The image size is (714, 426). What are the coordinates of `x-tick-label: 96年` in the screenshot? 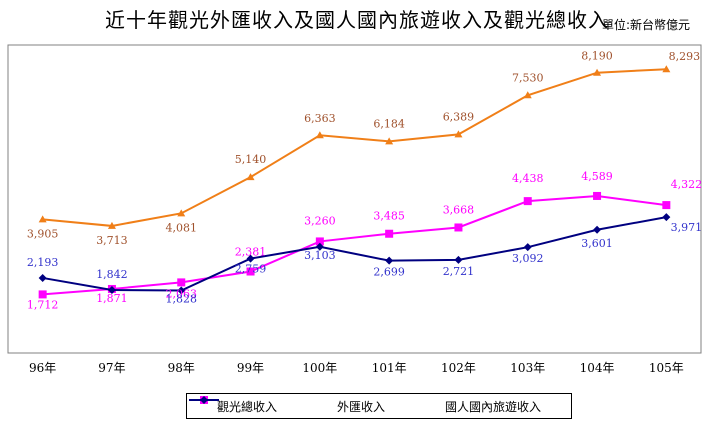 It's located at (42, 368).